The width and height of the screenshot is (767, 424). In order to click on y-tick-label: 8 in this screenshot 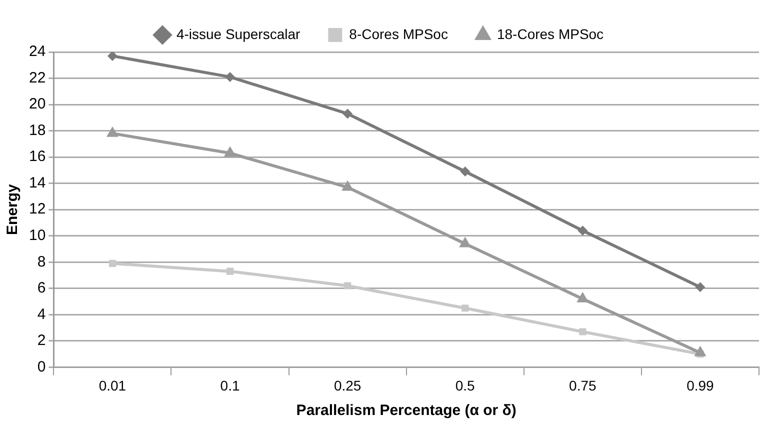, I will do `click(41, 261)`.